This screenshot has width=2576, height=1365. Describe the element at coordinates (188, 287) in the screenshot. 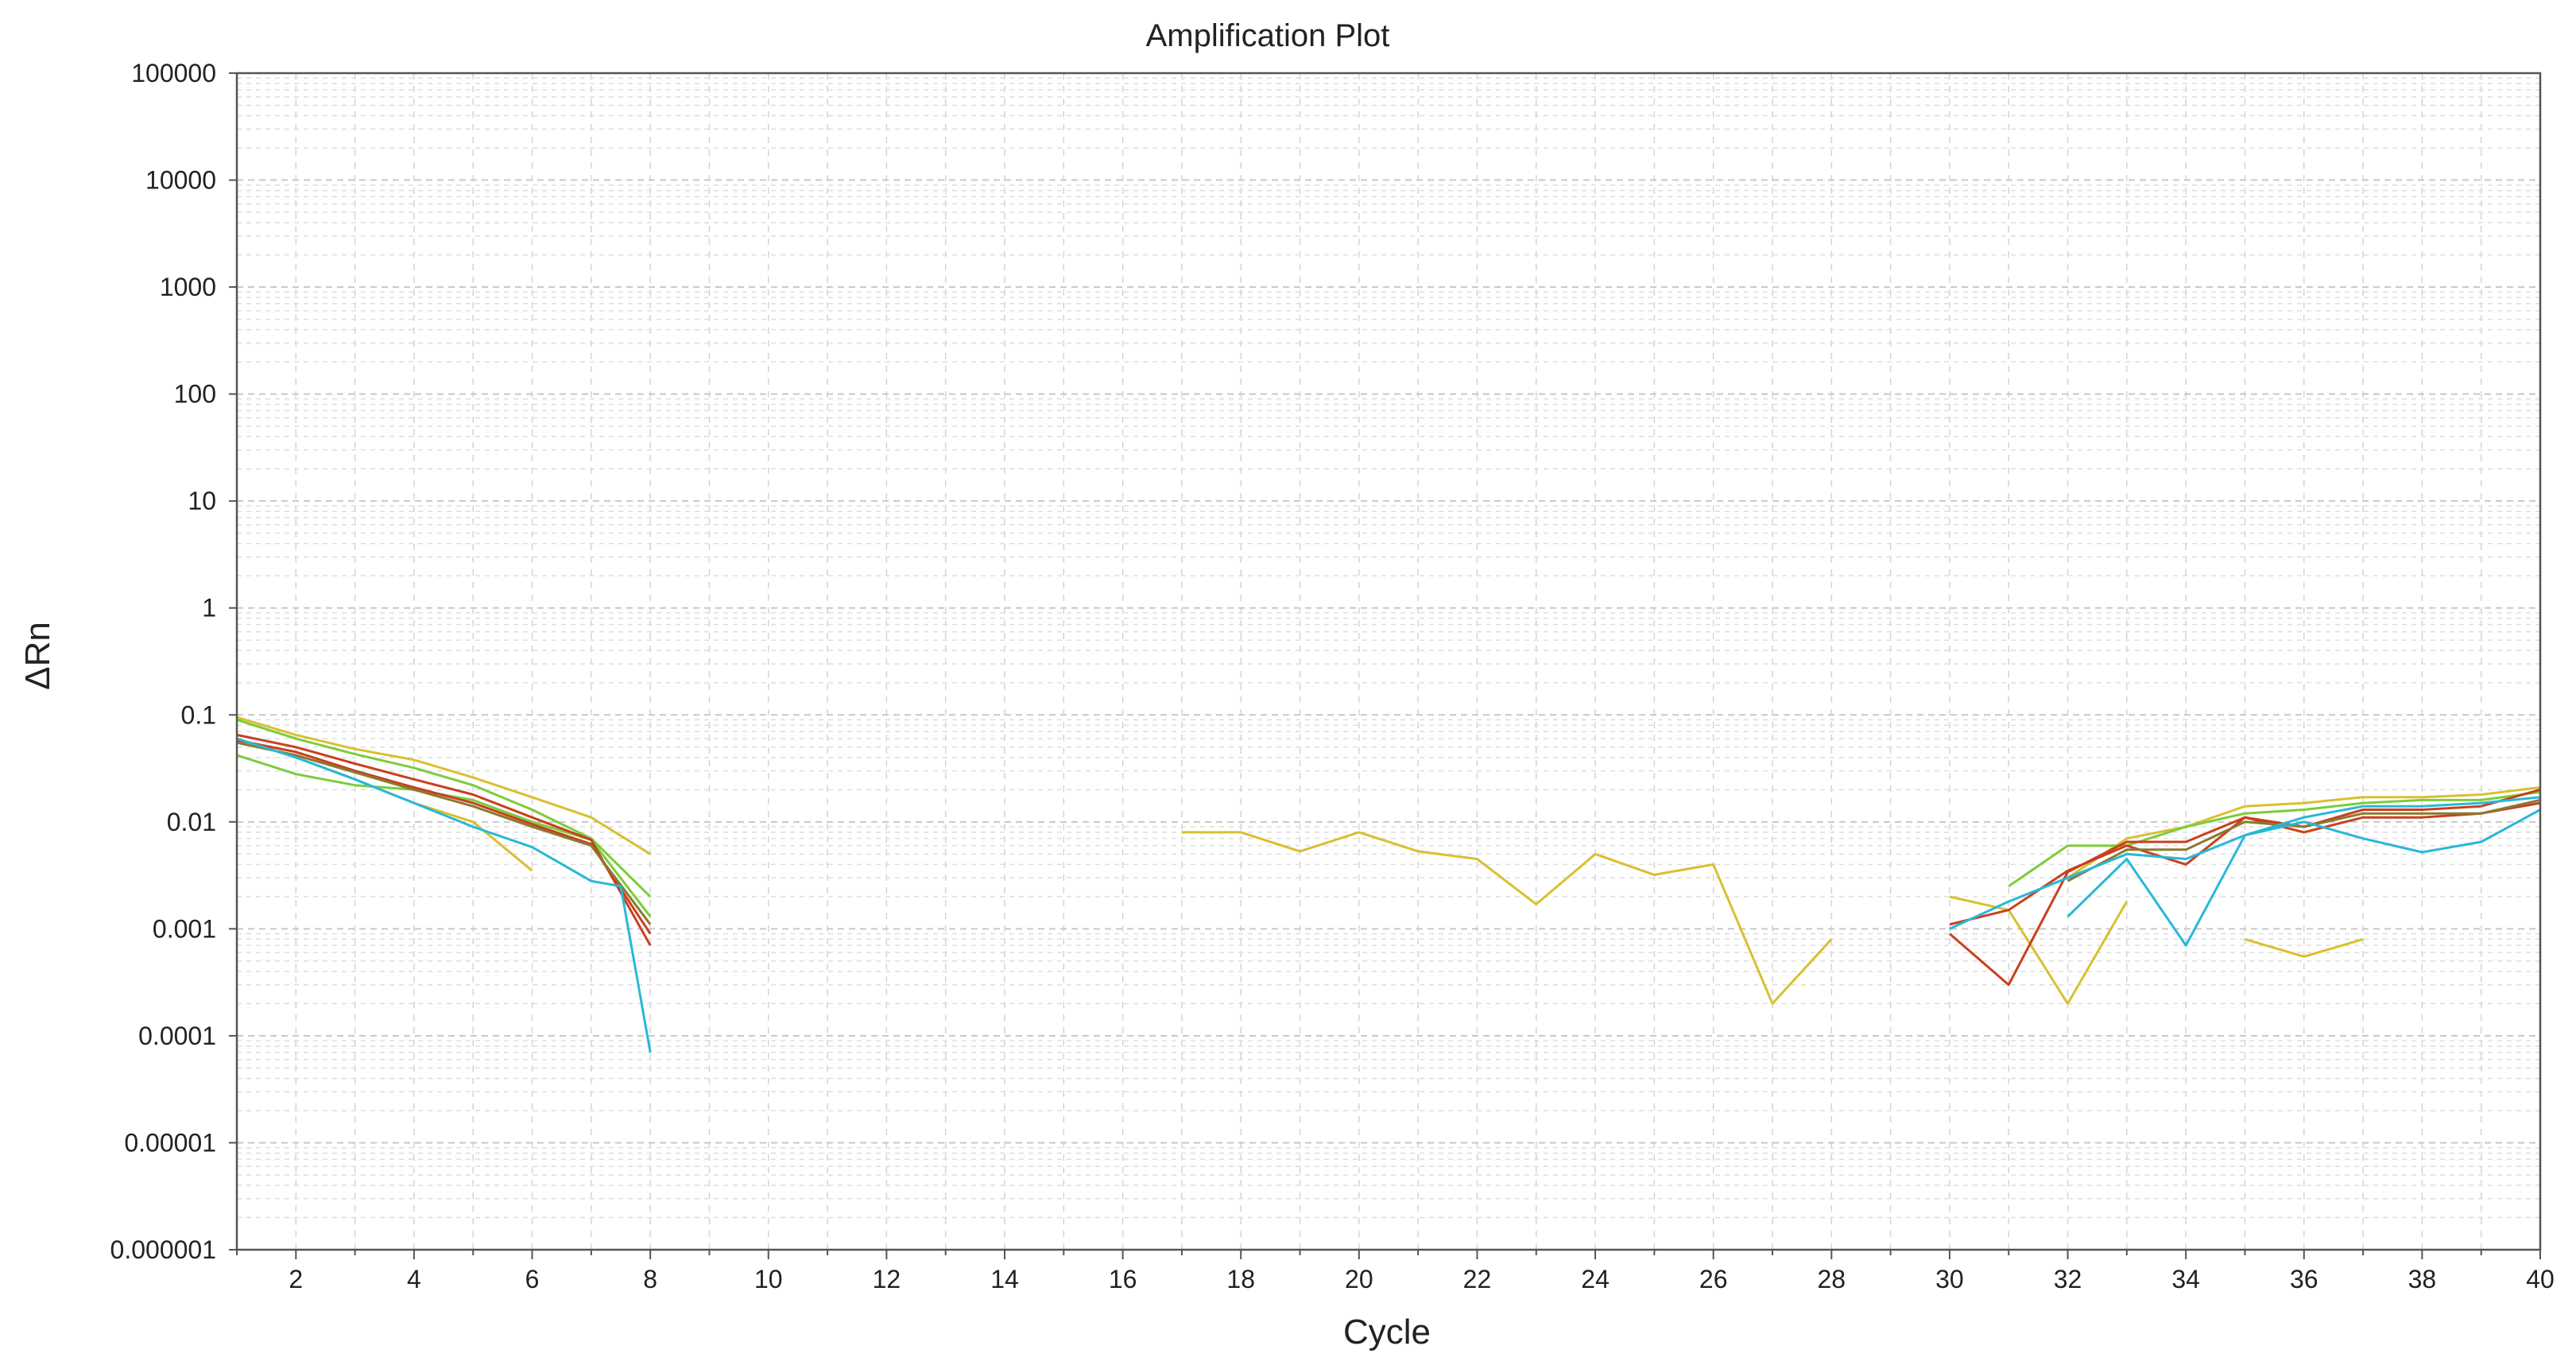

I see `y-tick-label: 1000` at that location.